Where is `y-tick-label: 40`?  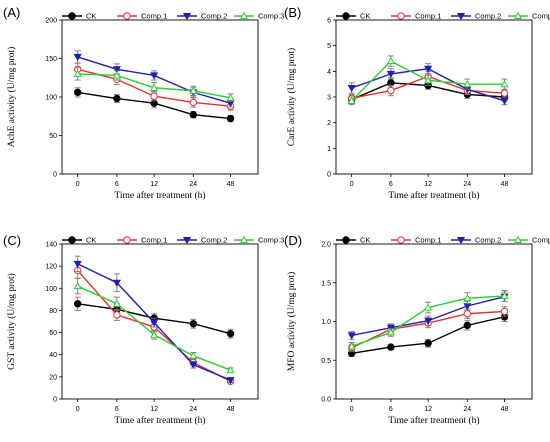 y-tick-label: 40 is located at coordinates (53, 355).